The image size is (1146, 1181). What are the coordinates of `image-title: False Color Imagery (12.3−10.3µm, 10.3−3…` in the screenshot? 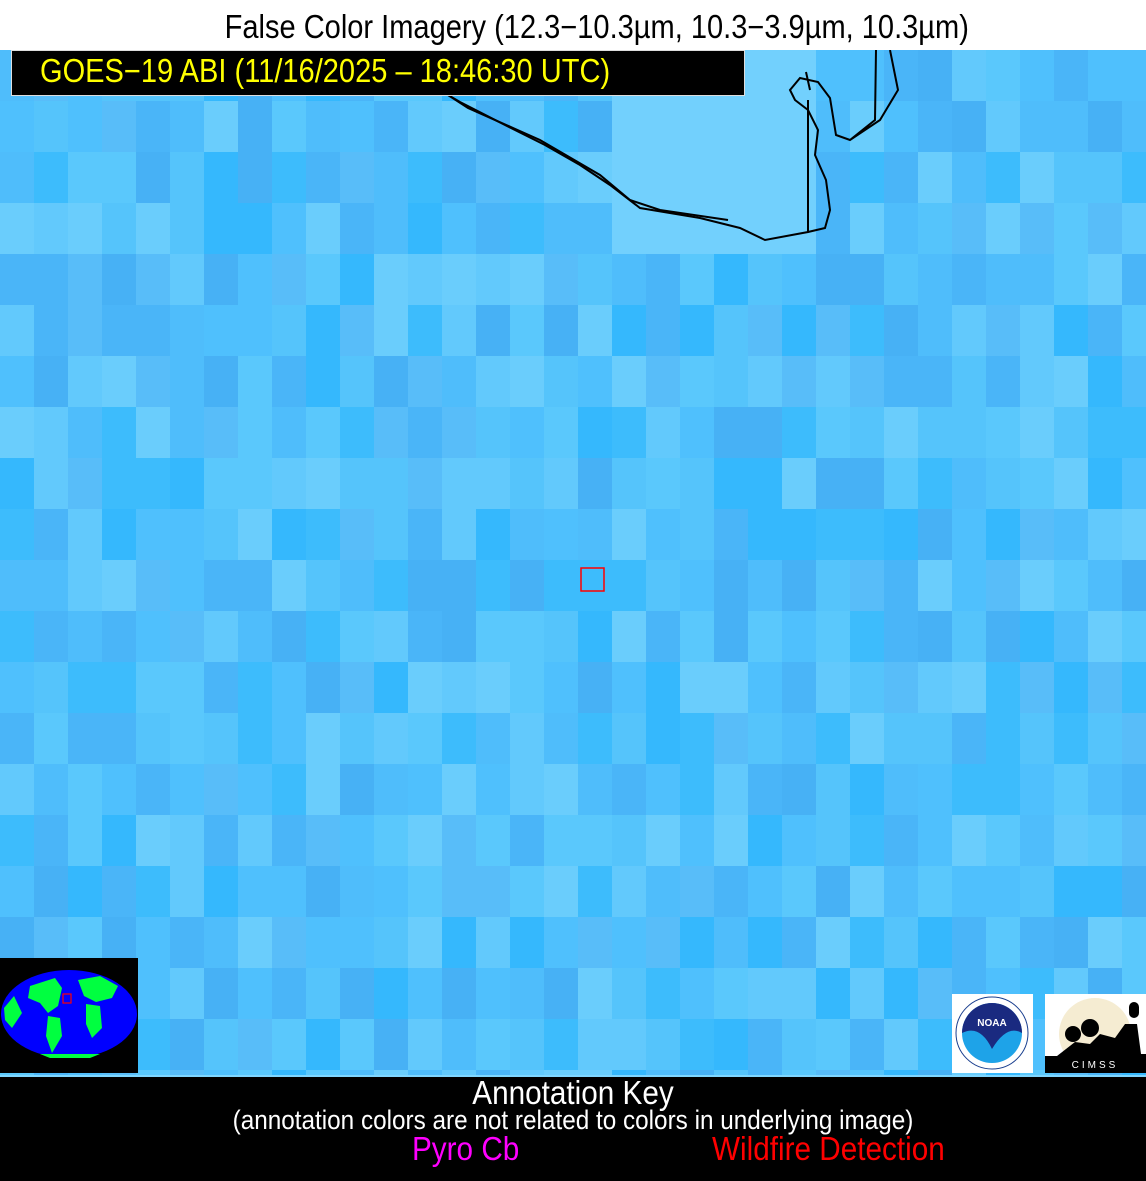 It's located at (596, 26).